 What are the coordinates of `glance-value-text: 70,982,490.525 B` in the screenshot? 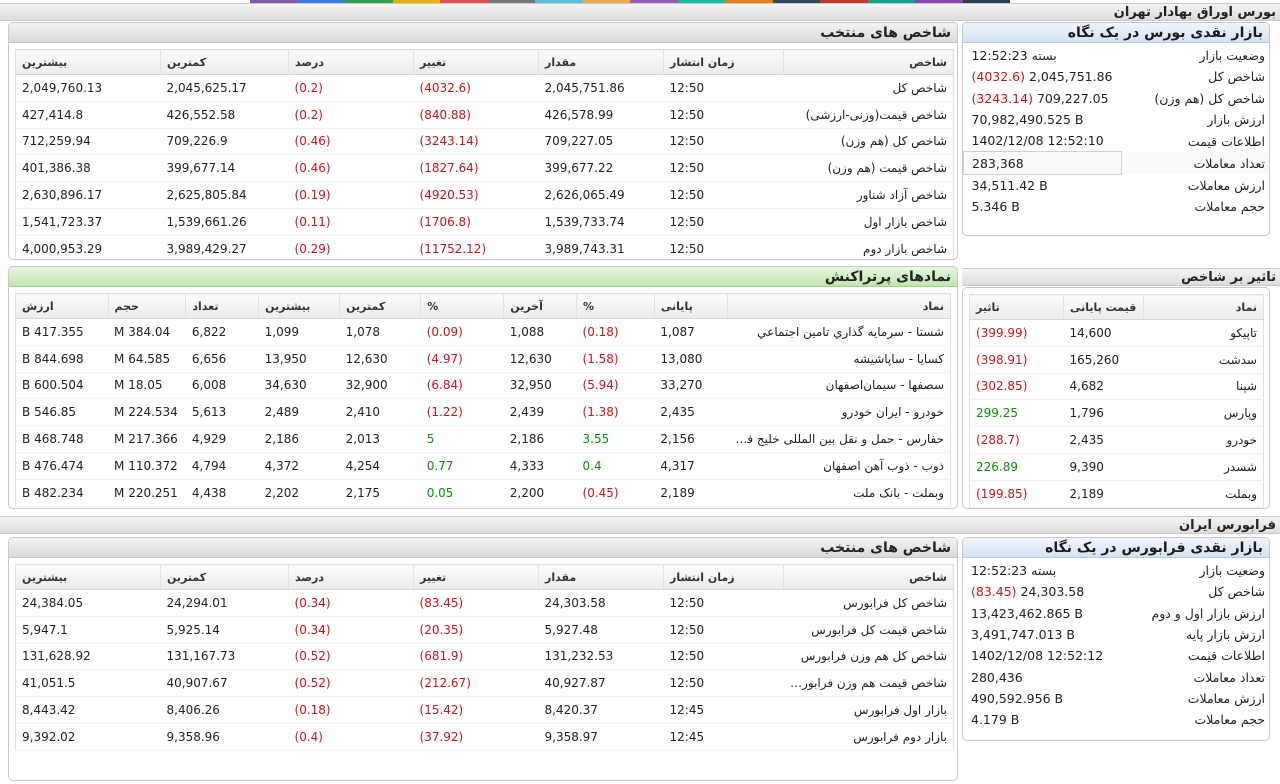 It's located at (1027, 120).